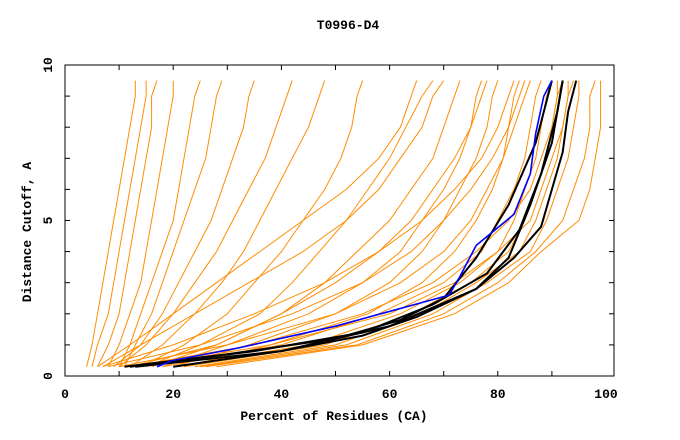  What do you see at coordinates (48, 376) in the screenshot?
I see `y-tick-label: 0` at bounding box center [48, 376].